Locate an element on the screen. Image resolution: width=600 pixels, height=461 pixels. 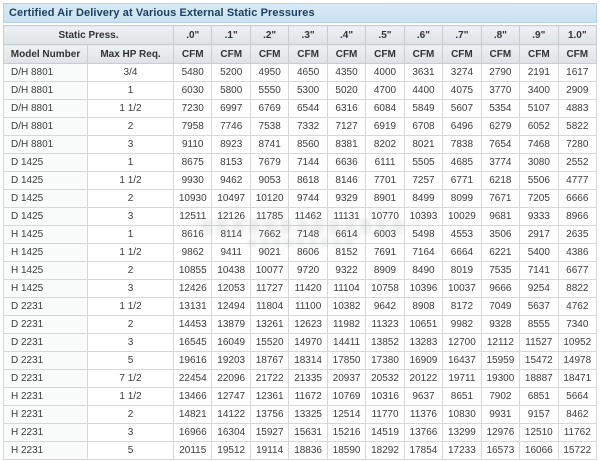
cfm-cell: 8152 is located at coordinates (346, 252).